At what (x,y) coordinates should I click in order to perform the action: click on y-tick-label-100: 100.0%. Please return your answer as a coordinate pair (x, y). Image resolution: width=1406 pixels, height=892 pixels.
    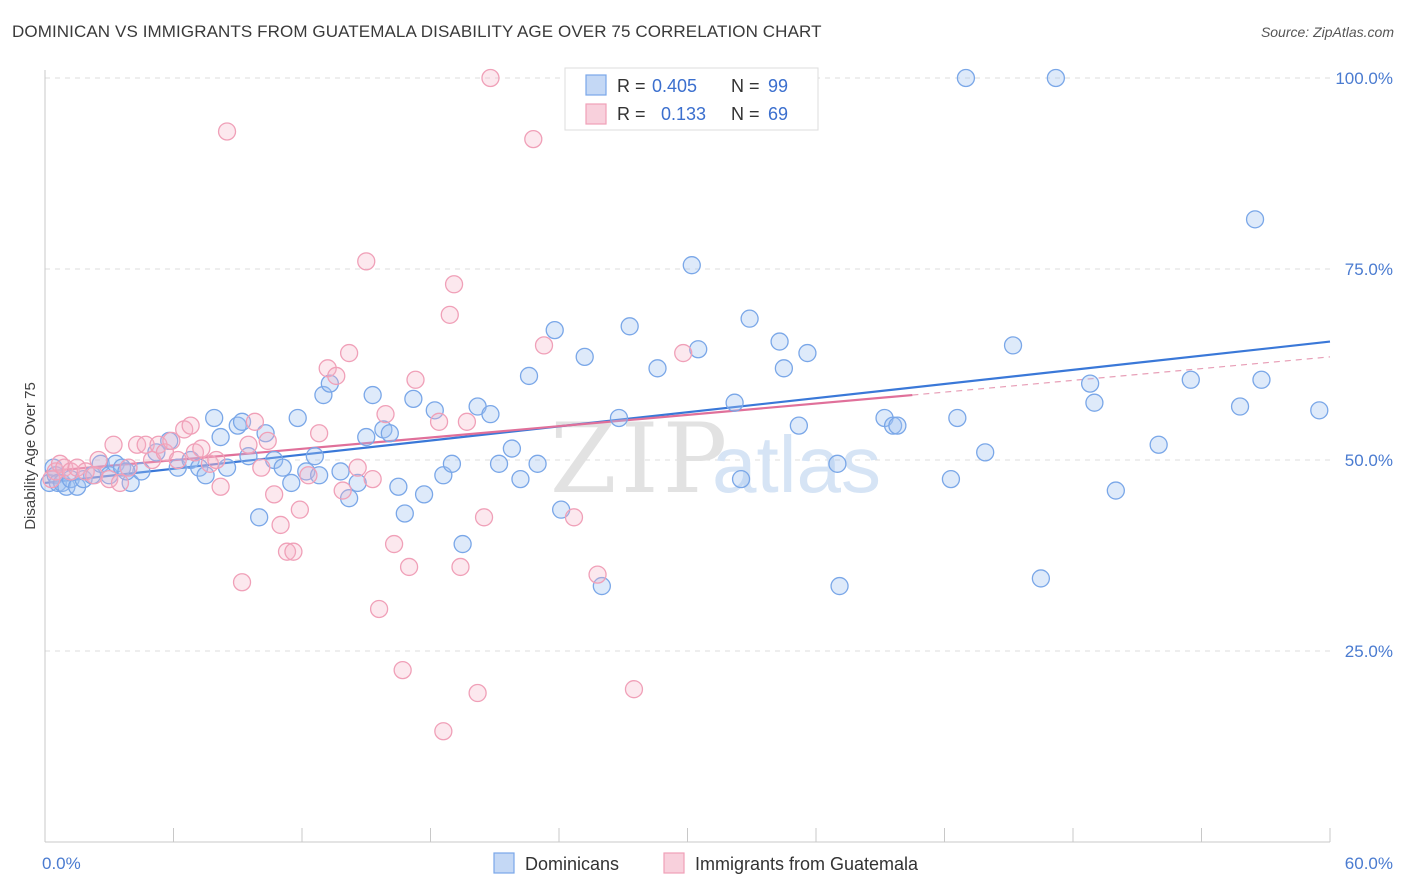
    Looking at the image, I should click on (1364, 78).